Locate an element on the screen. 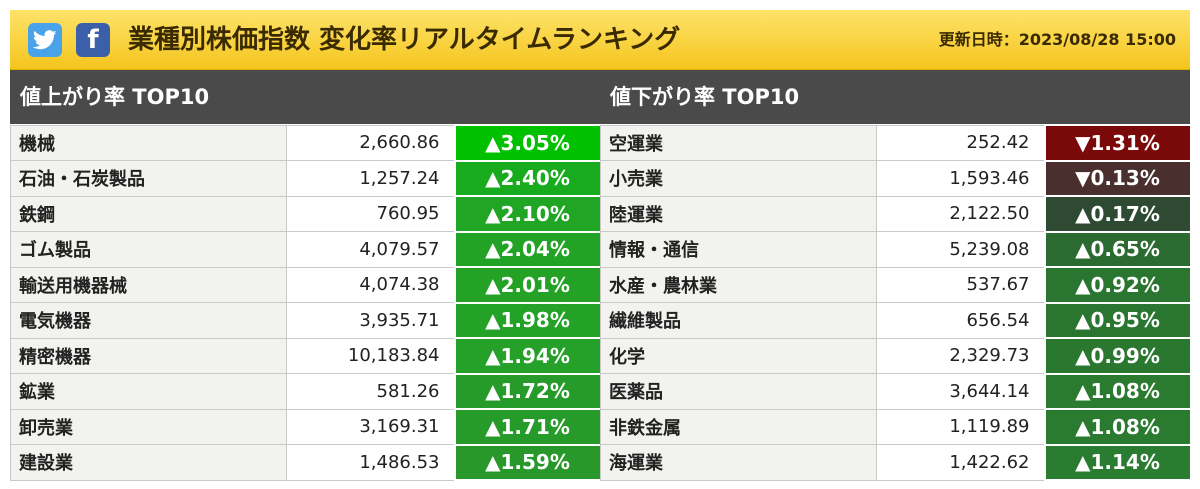 The width and height of the screenshot is (1200, 489). index-value: 581.26 is located at coordinates (370, 391).